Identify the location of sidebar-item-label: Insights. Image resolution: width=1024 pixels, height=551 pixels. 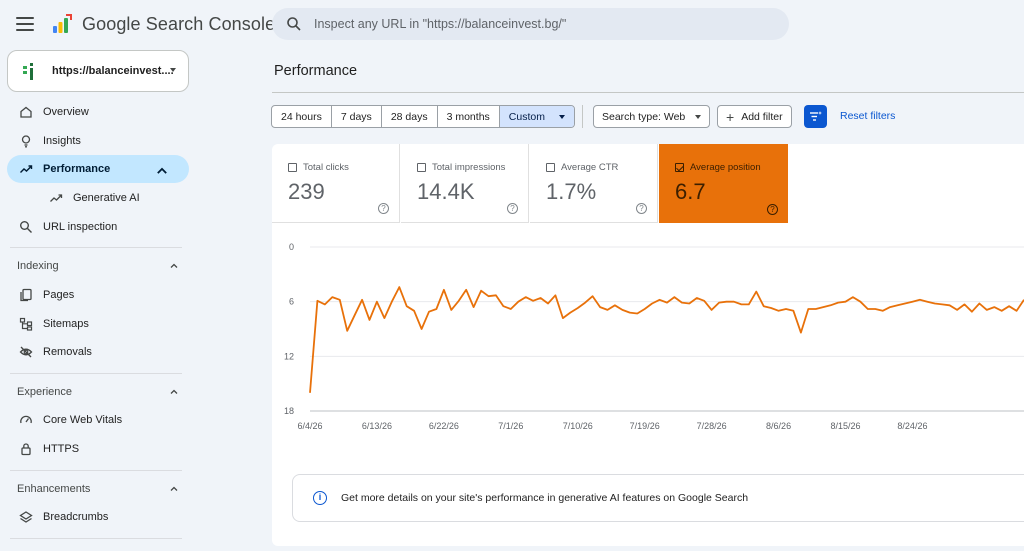
(62, 141).